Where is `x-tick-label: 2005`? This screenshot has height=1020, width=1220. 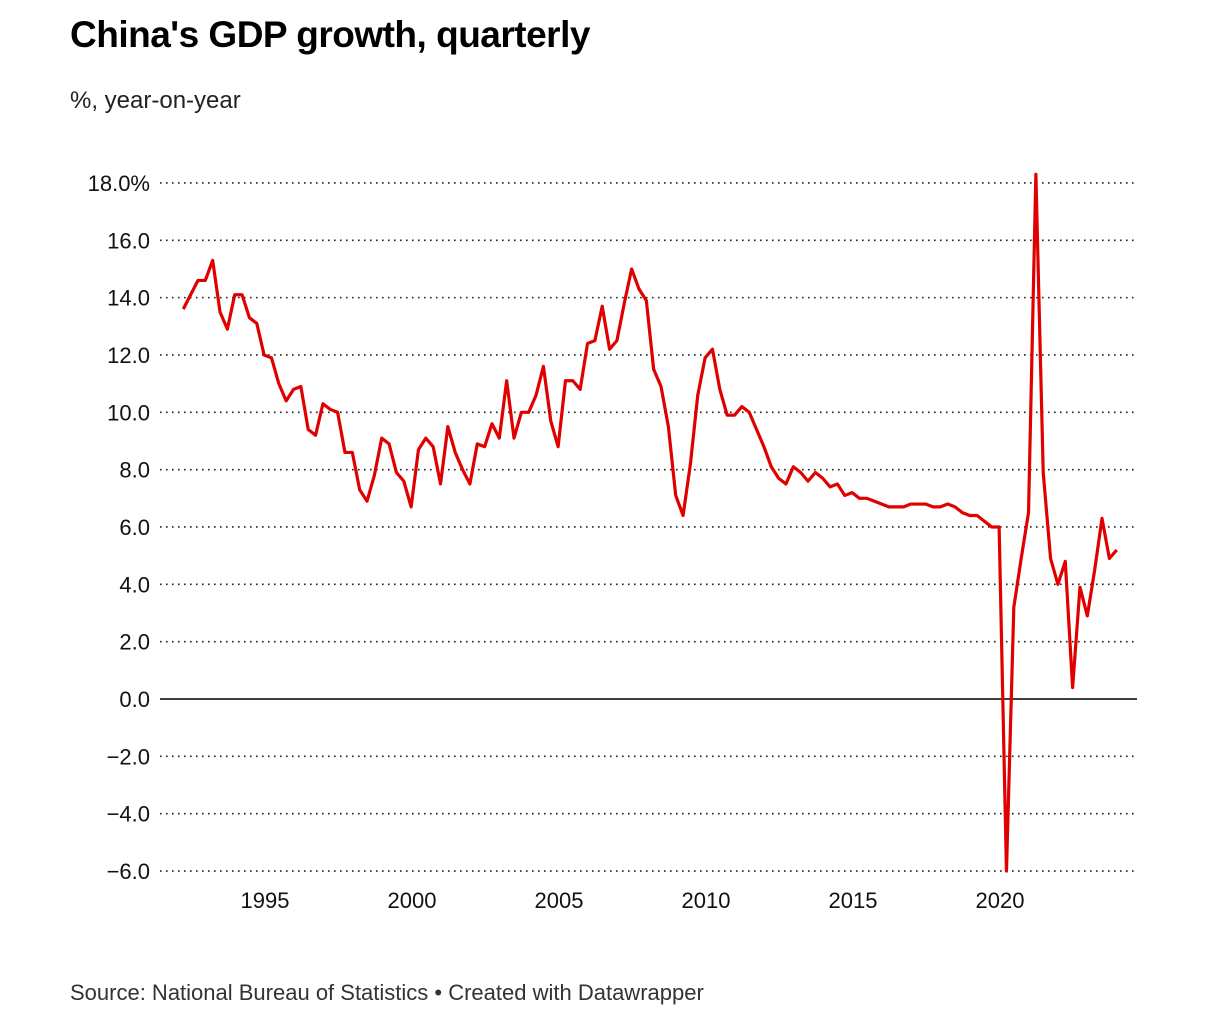 x-tick-label: 2005 is located at coordinates (559, 900).